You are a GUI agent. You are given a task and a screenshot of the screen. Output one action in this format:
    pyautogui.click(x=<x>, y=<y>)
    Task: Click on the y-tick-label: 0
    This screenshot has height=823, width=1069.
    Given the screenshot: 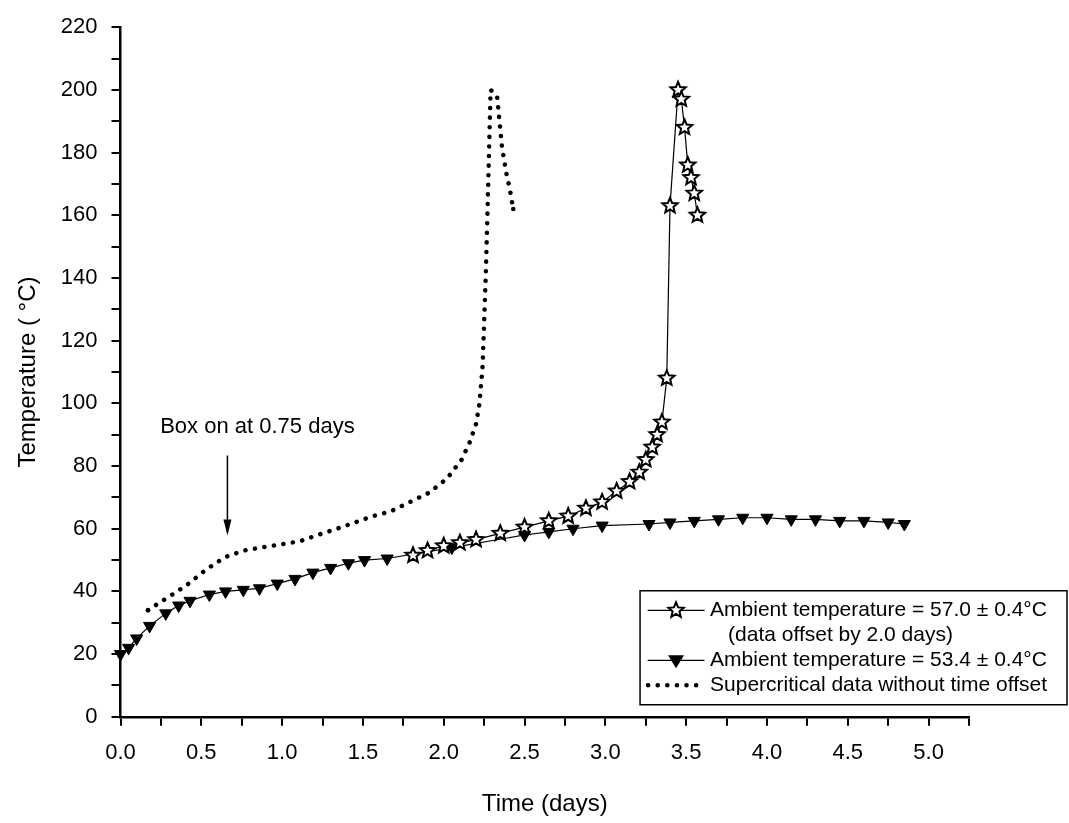 What is the action you would take?
    pyautogui.click(x=91, y=715)
    